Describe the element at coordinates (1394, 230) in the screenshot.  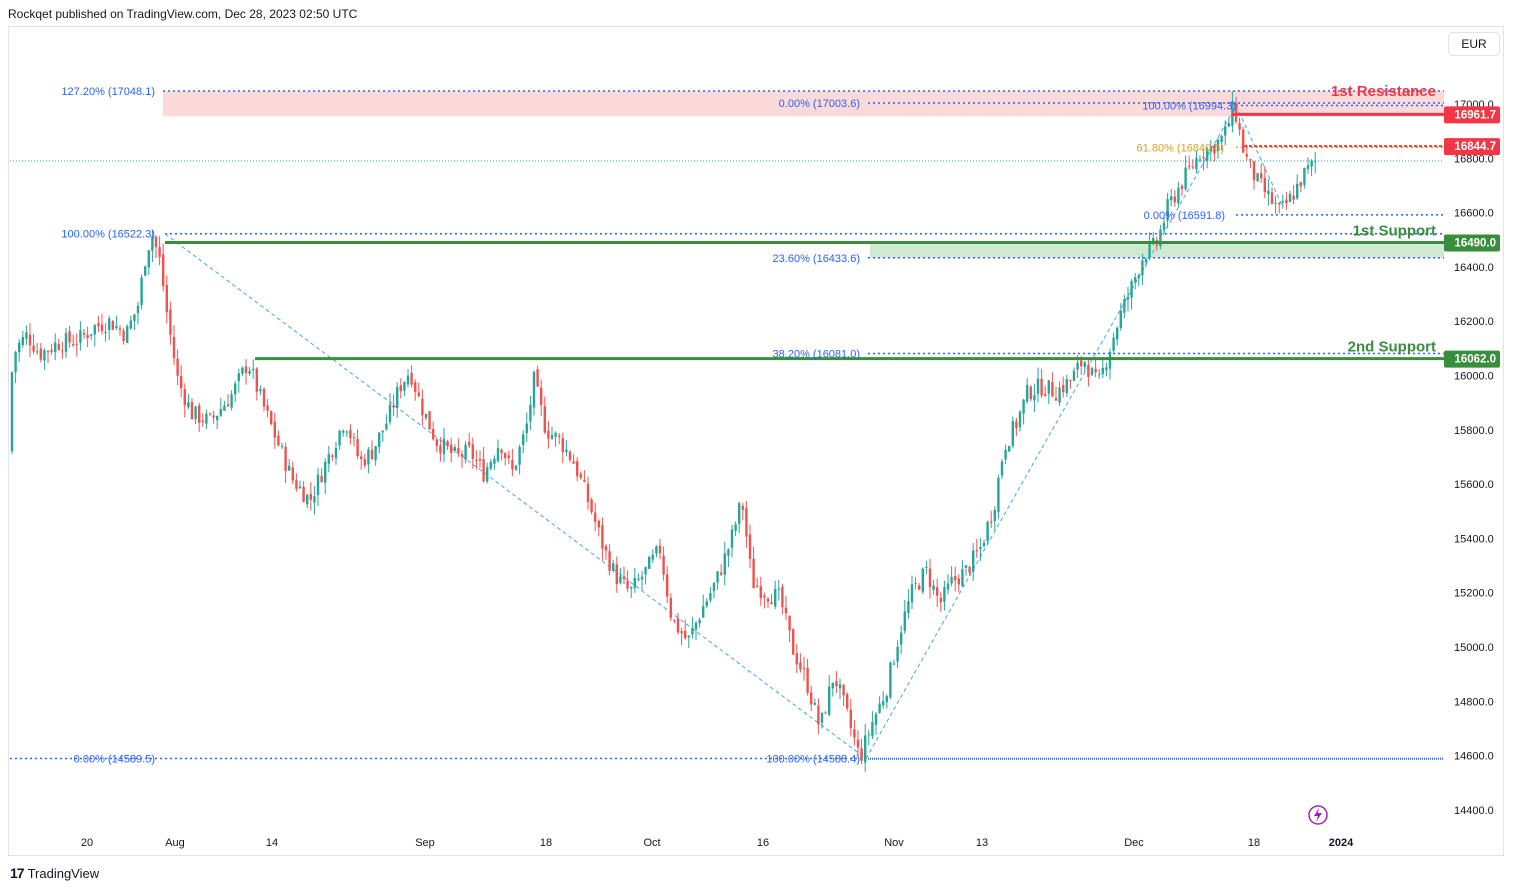
I see `support-label-1: 1st Support` at that location.